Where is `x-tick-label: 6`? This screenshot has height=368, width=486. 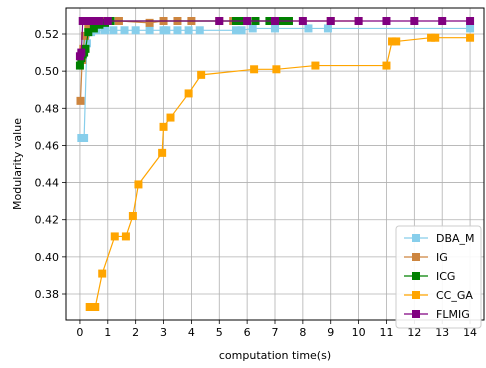
x-tick-label: 6 is located at coordinates (247, 332).